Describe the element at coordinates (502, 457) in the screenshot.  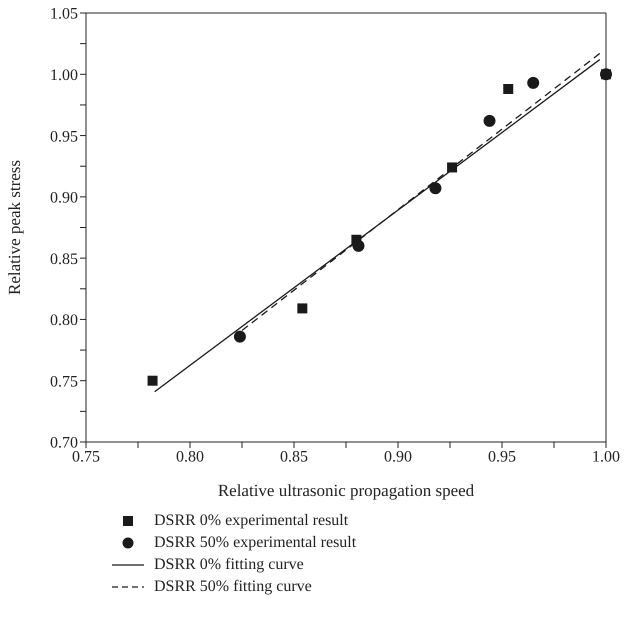
I see `x-tick-label: 0.95` at that location.